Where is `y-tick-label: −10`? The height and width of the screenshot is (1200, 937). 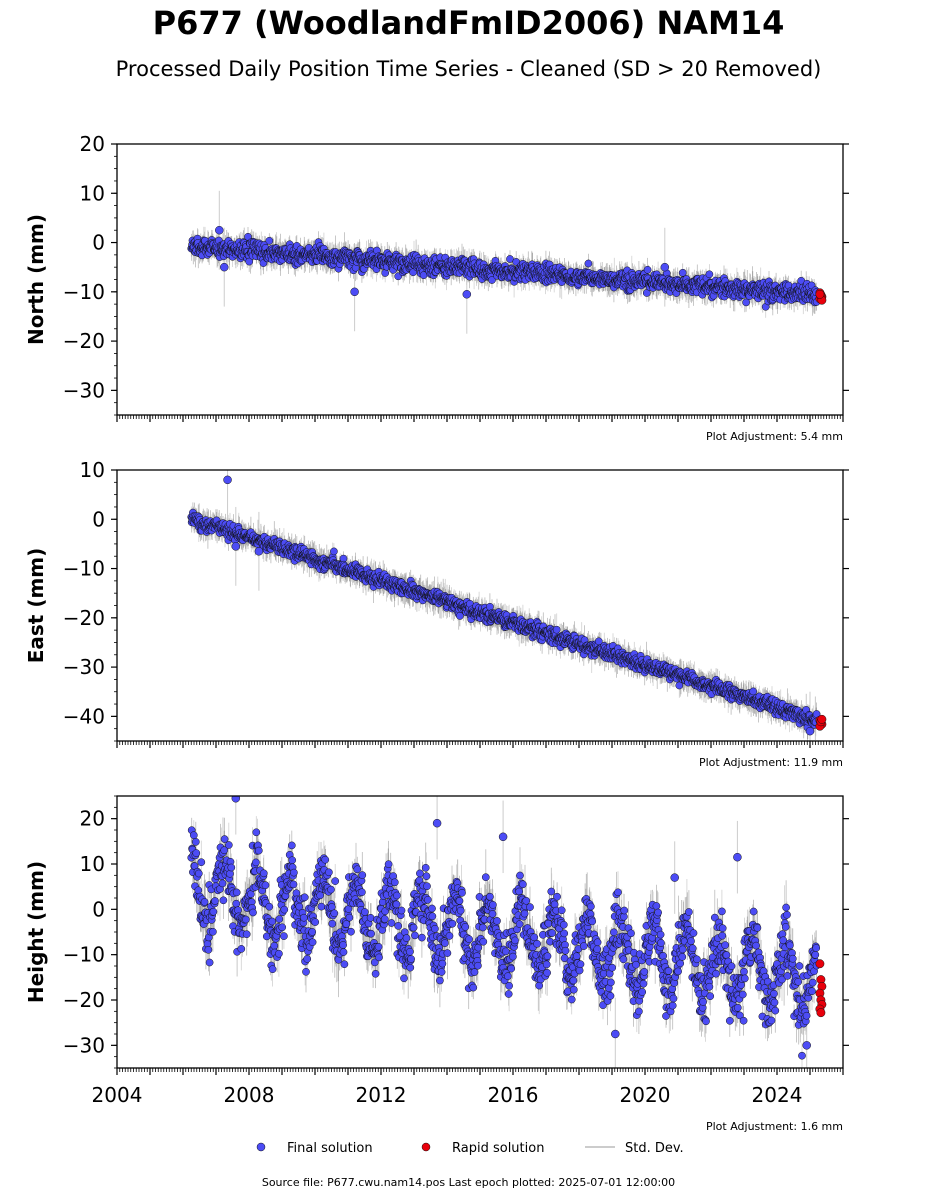
y-tick-label: −10 is located at coordinates (84, 292).